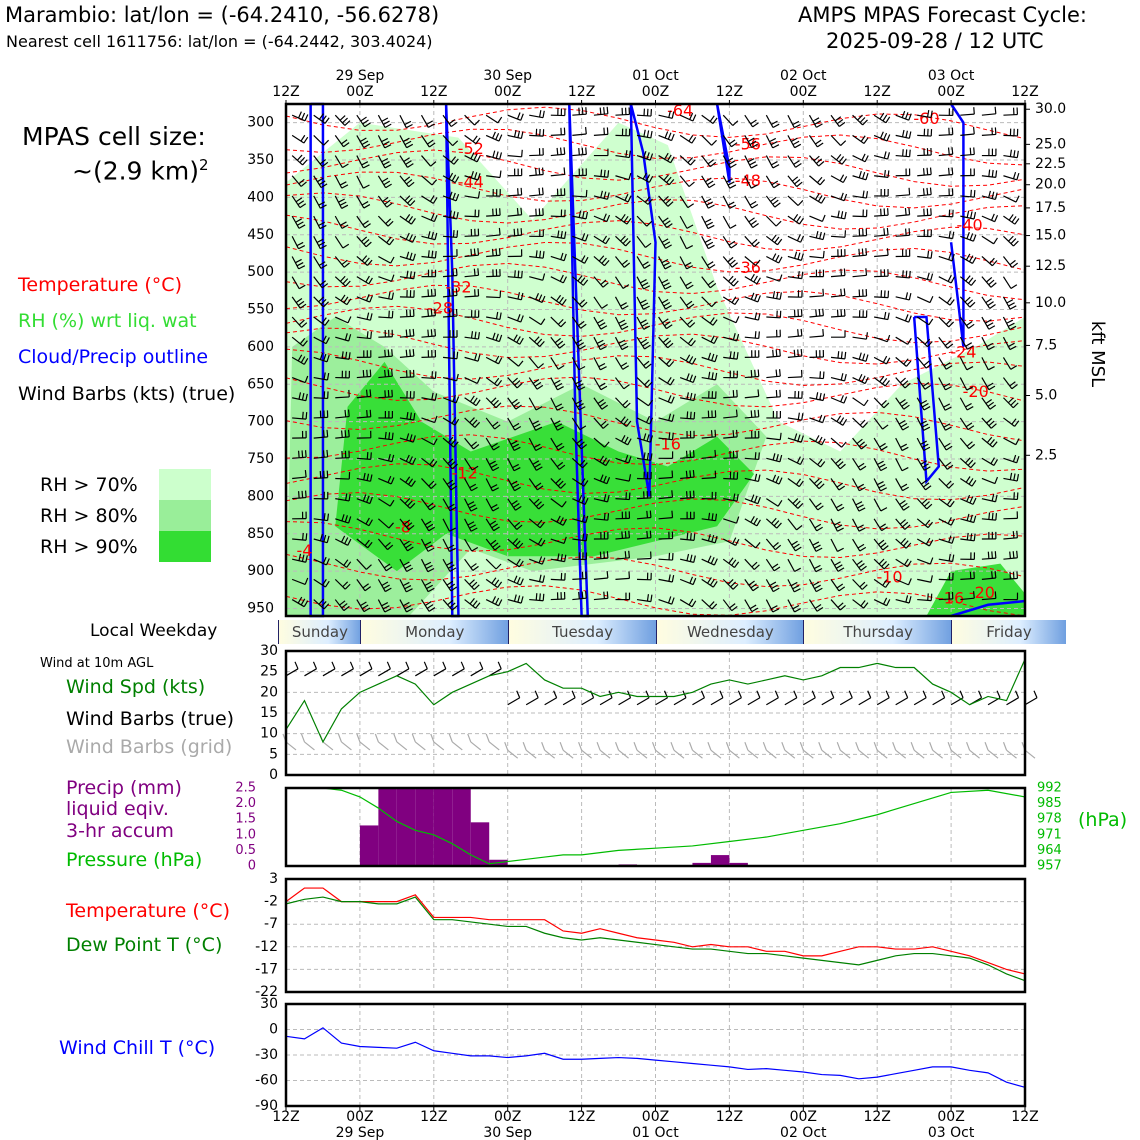  Describe the element at coordinates (252, 866) in the screenshot. I see `precip-tick-label: 0` at that location.